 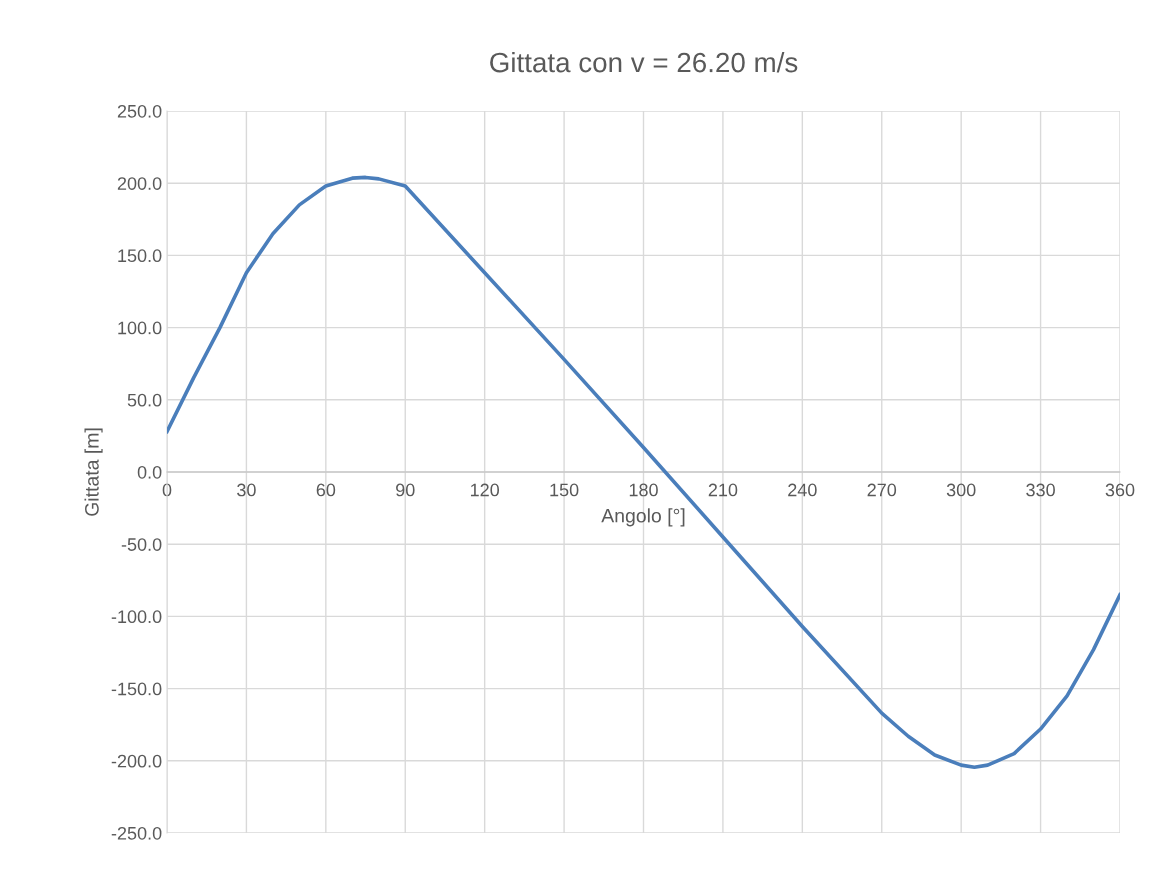 What do you see at coordinates (140, 256) in the screenshot?
I see `y-tick-label: 150.0` at bounding box center [140, 256].